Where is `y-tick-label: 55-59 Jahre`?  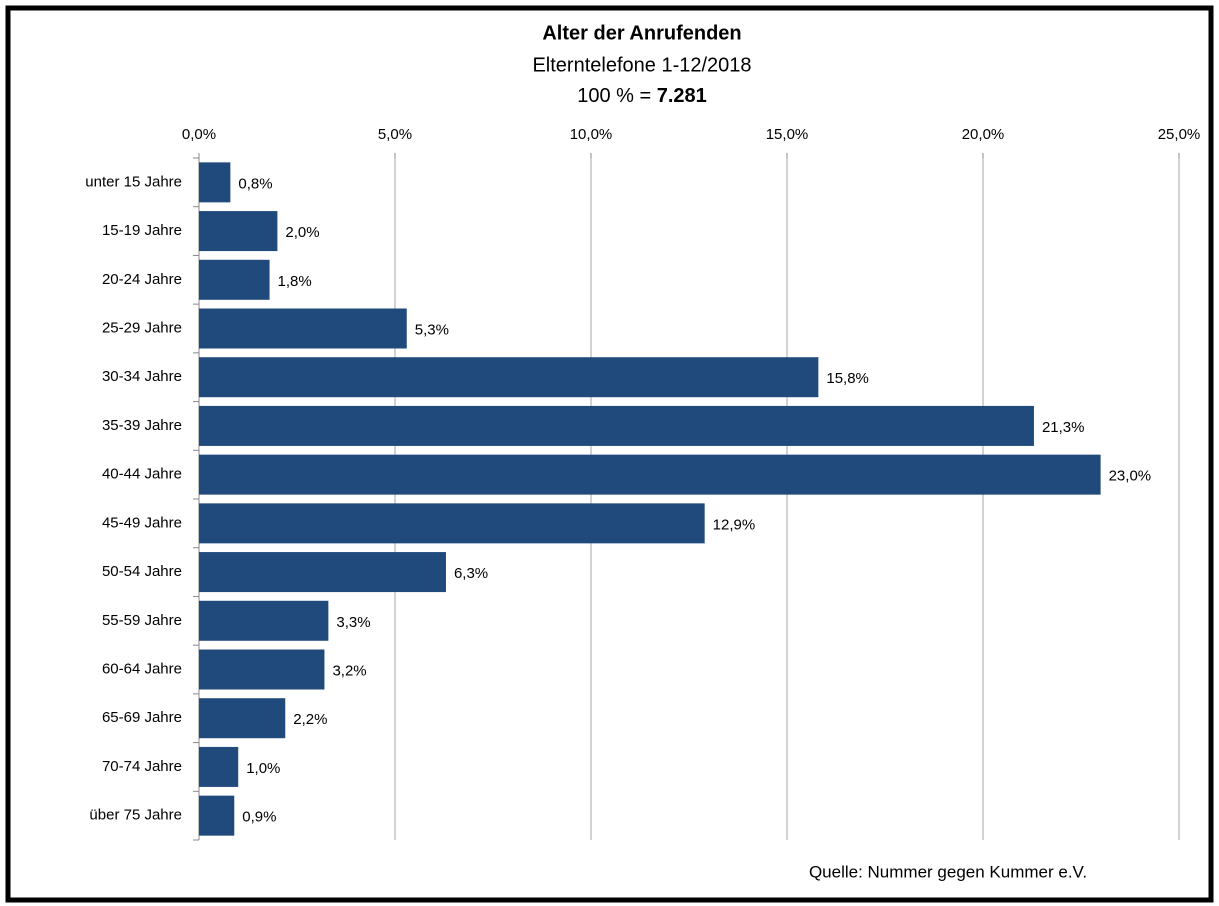
y-tick-label: 55-59 Jahre is located at coordinates (142, 620).